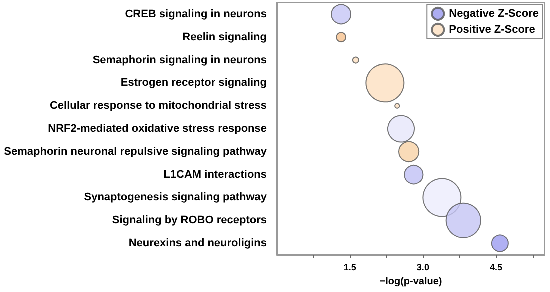  Describe the element at coordinates (193, 83) in the screenshot. I see `y-tick-label: Estrogen receptor signaling` at that location.